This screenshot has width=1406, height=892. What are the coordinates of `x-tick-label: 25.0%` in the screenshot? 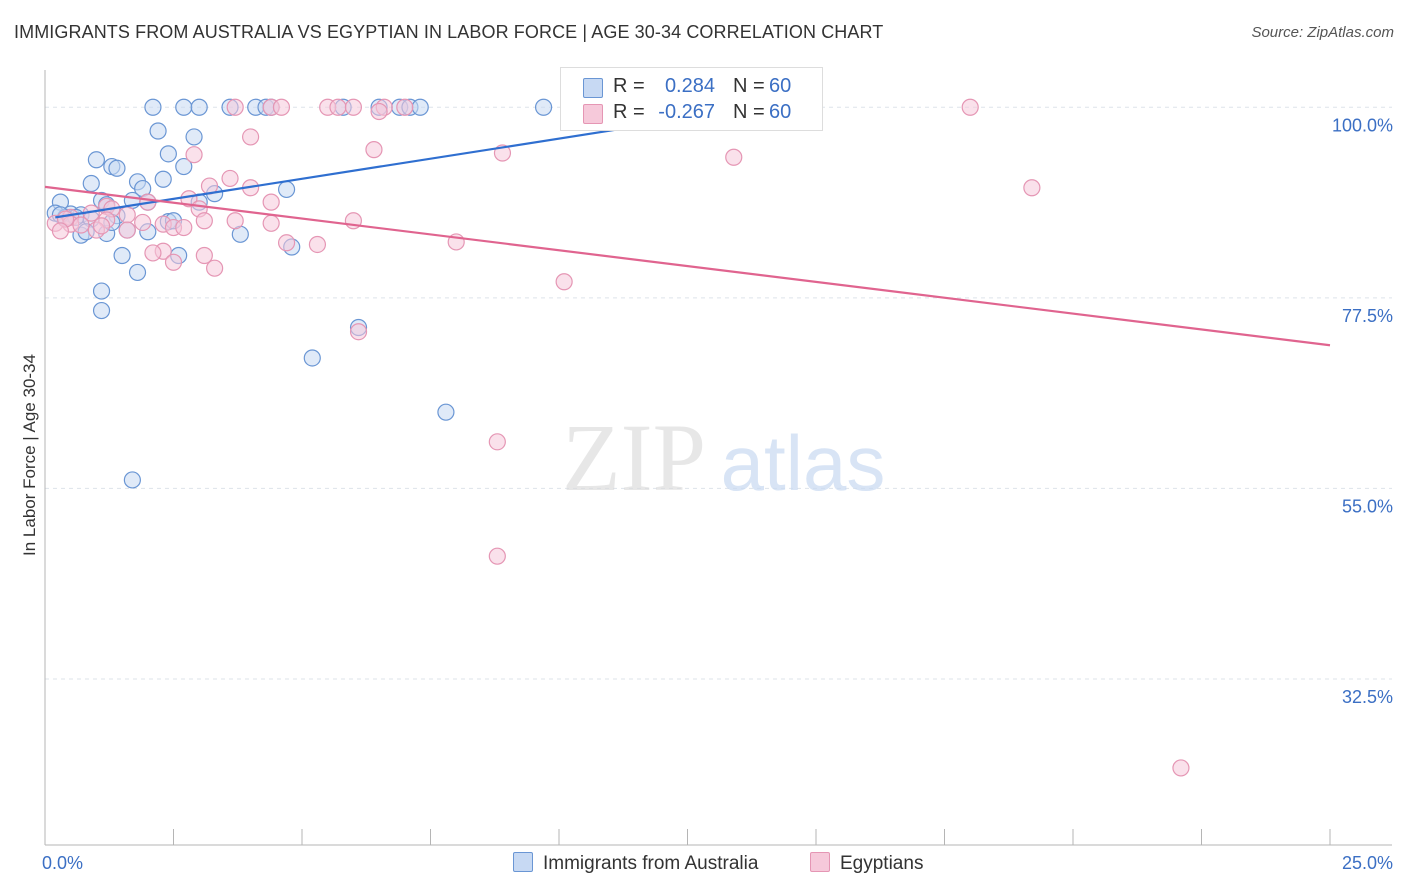 It's located at (1367, 863).